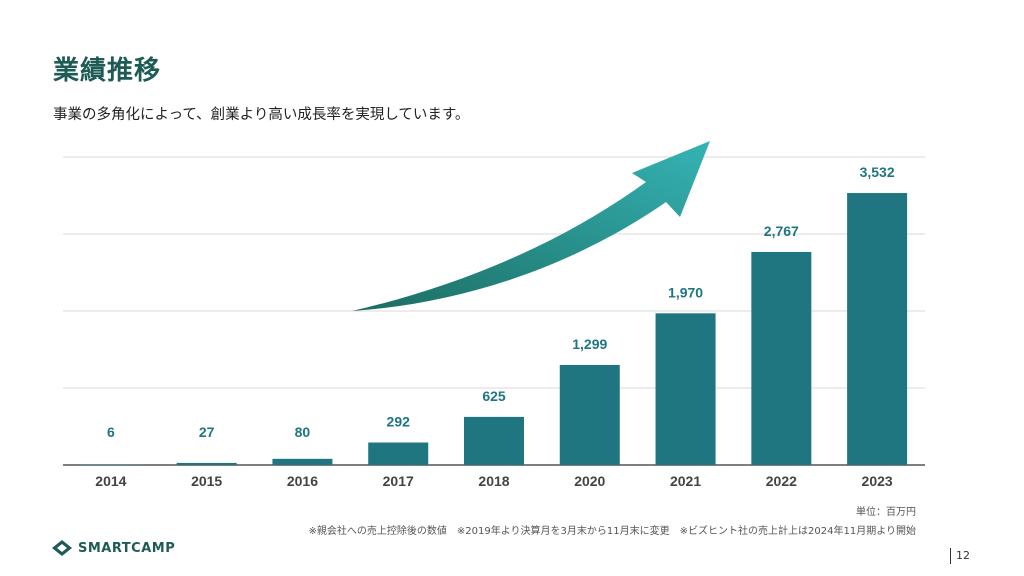 This screenshot has height=576, width=1024. I want to click on value-label-2021: 1,970, so click(685, 292).